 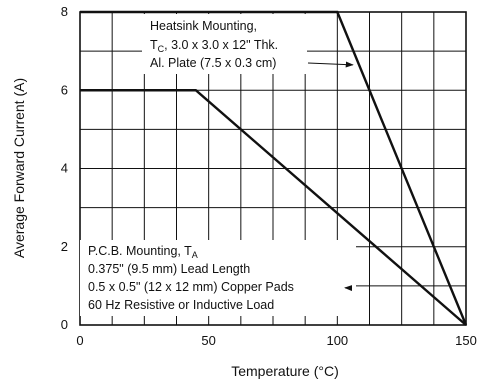 I want to click on annotation-heatsink-bg, so click(x=224, y=44).